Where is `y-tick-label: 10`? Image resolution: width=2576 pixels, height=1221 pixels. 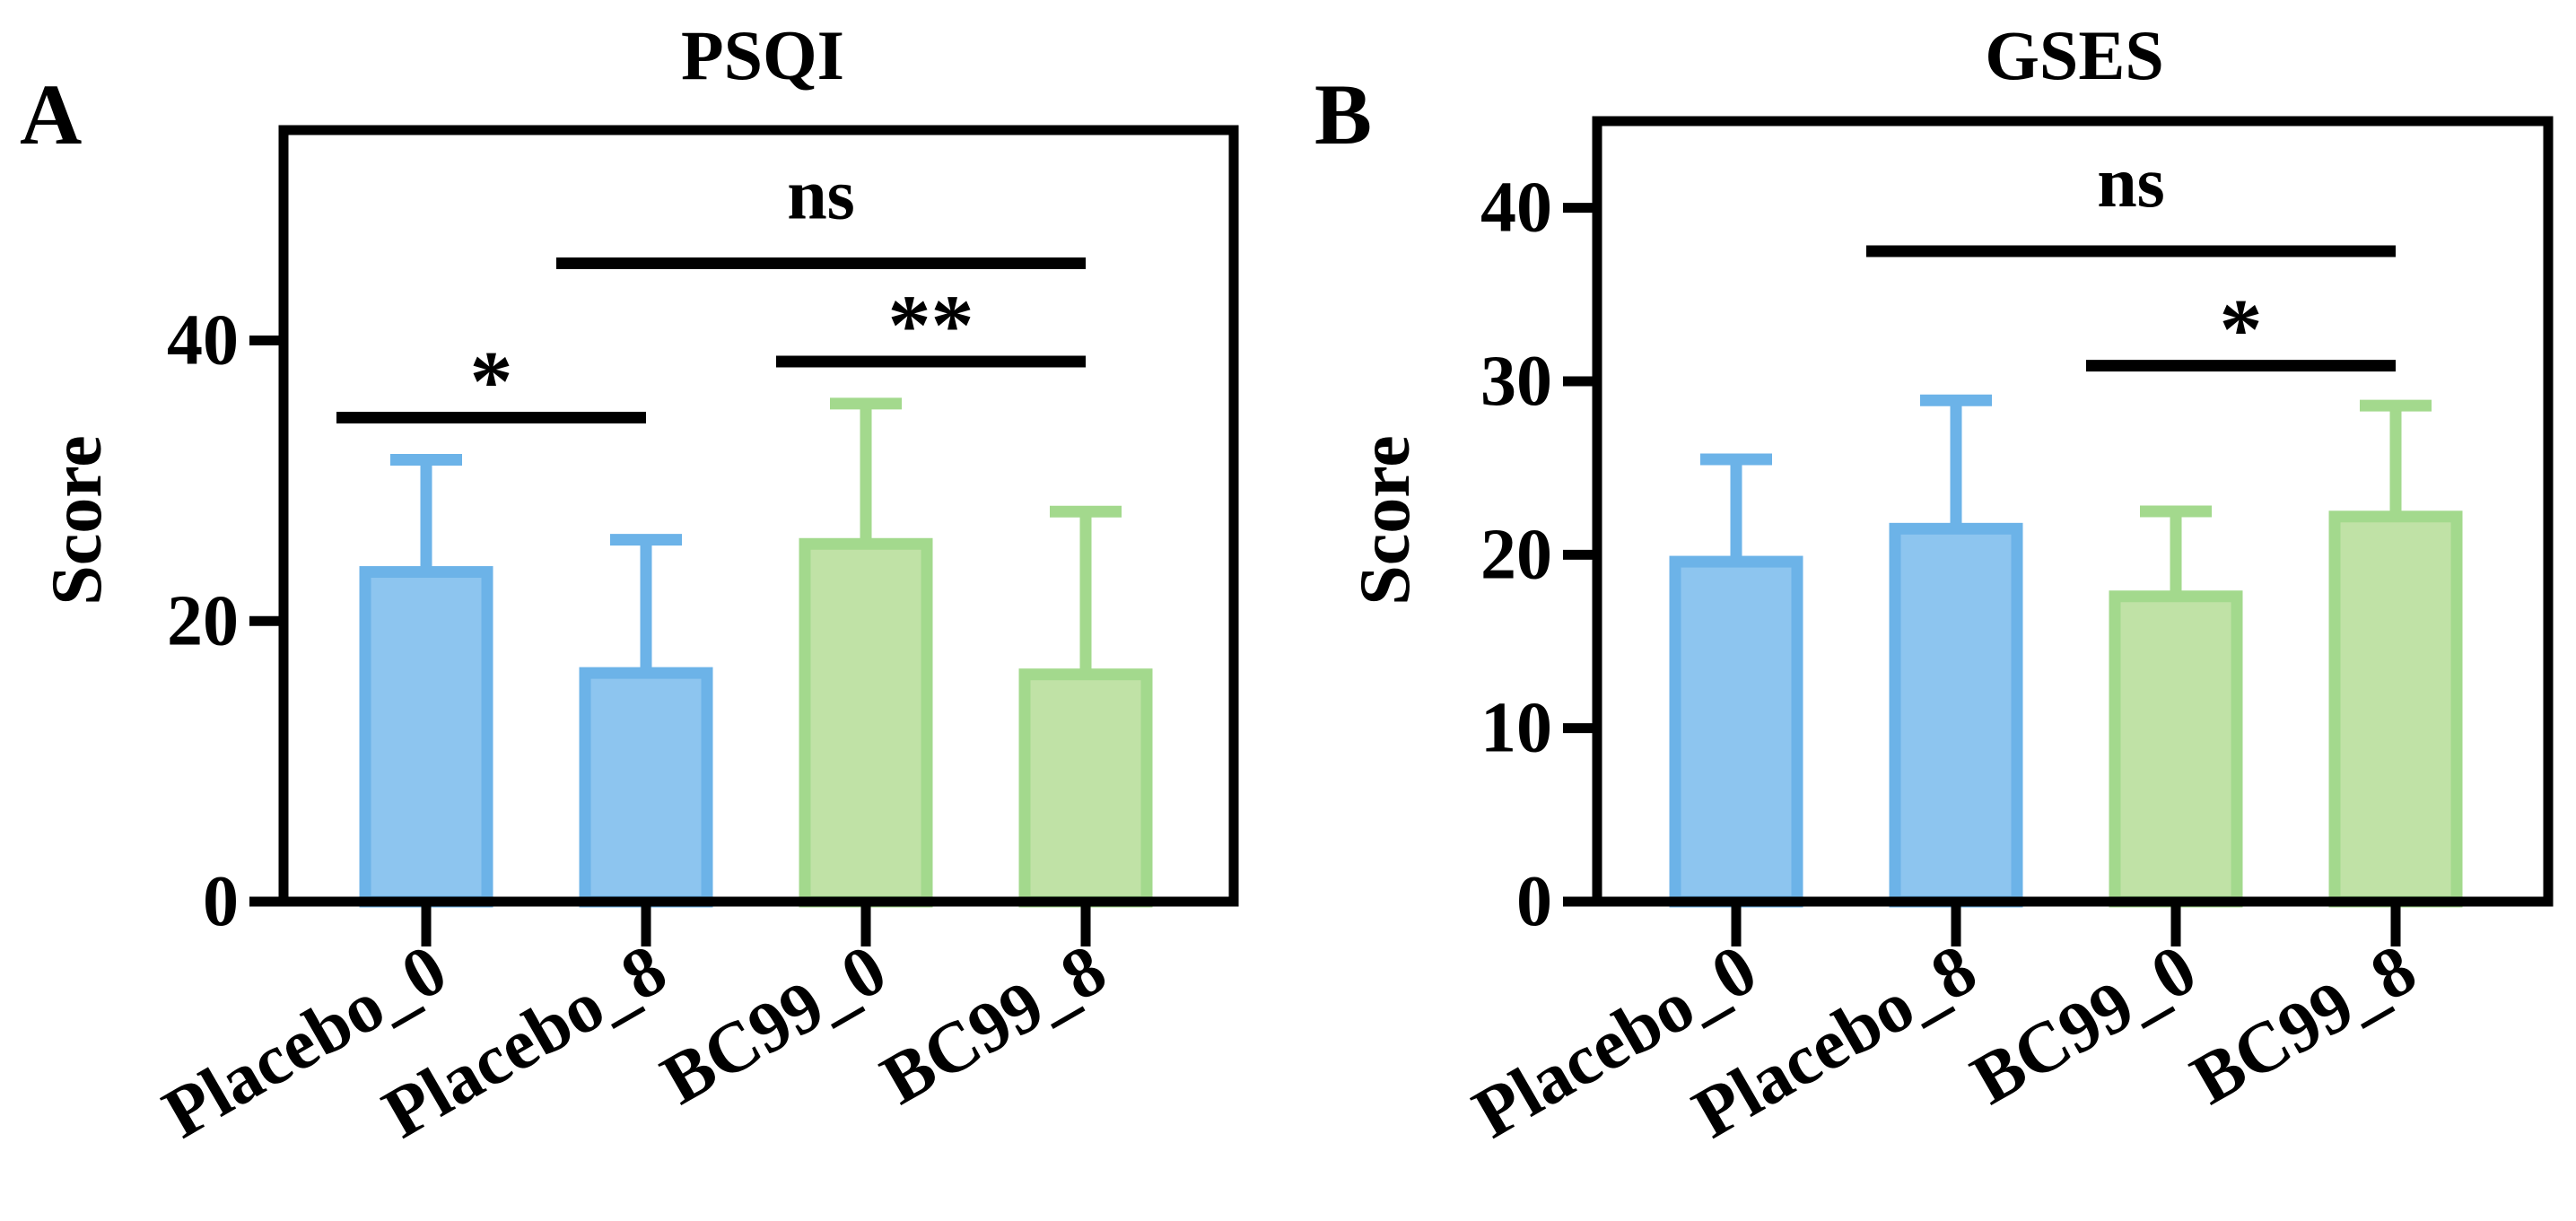
y-tick-label: 10 is located at coordinates (1516, 728).